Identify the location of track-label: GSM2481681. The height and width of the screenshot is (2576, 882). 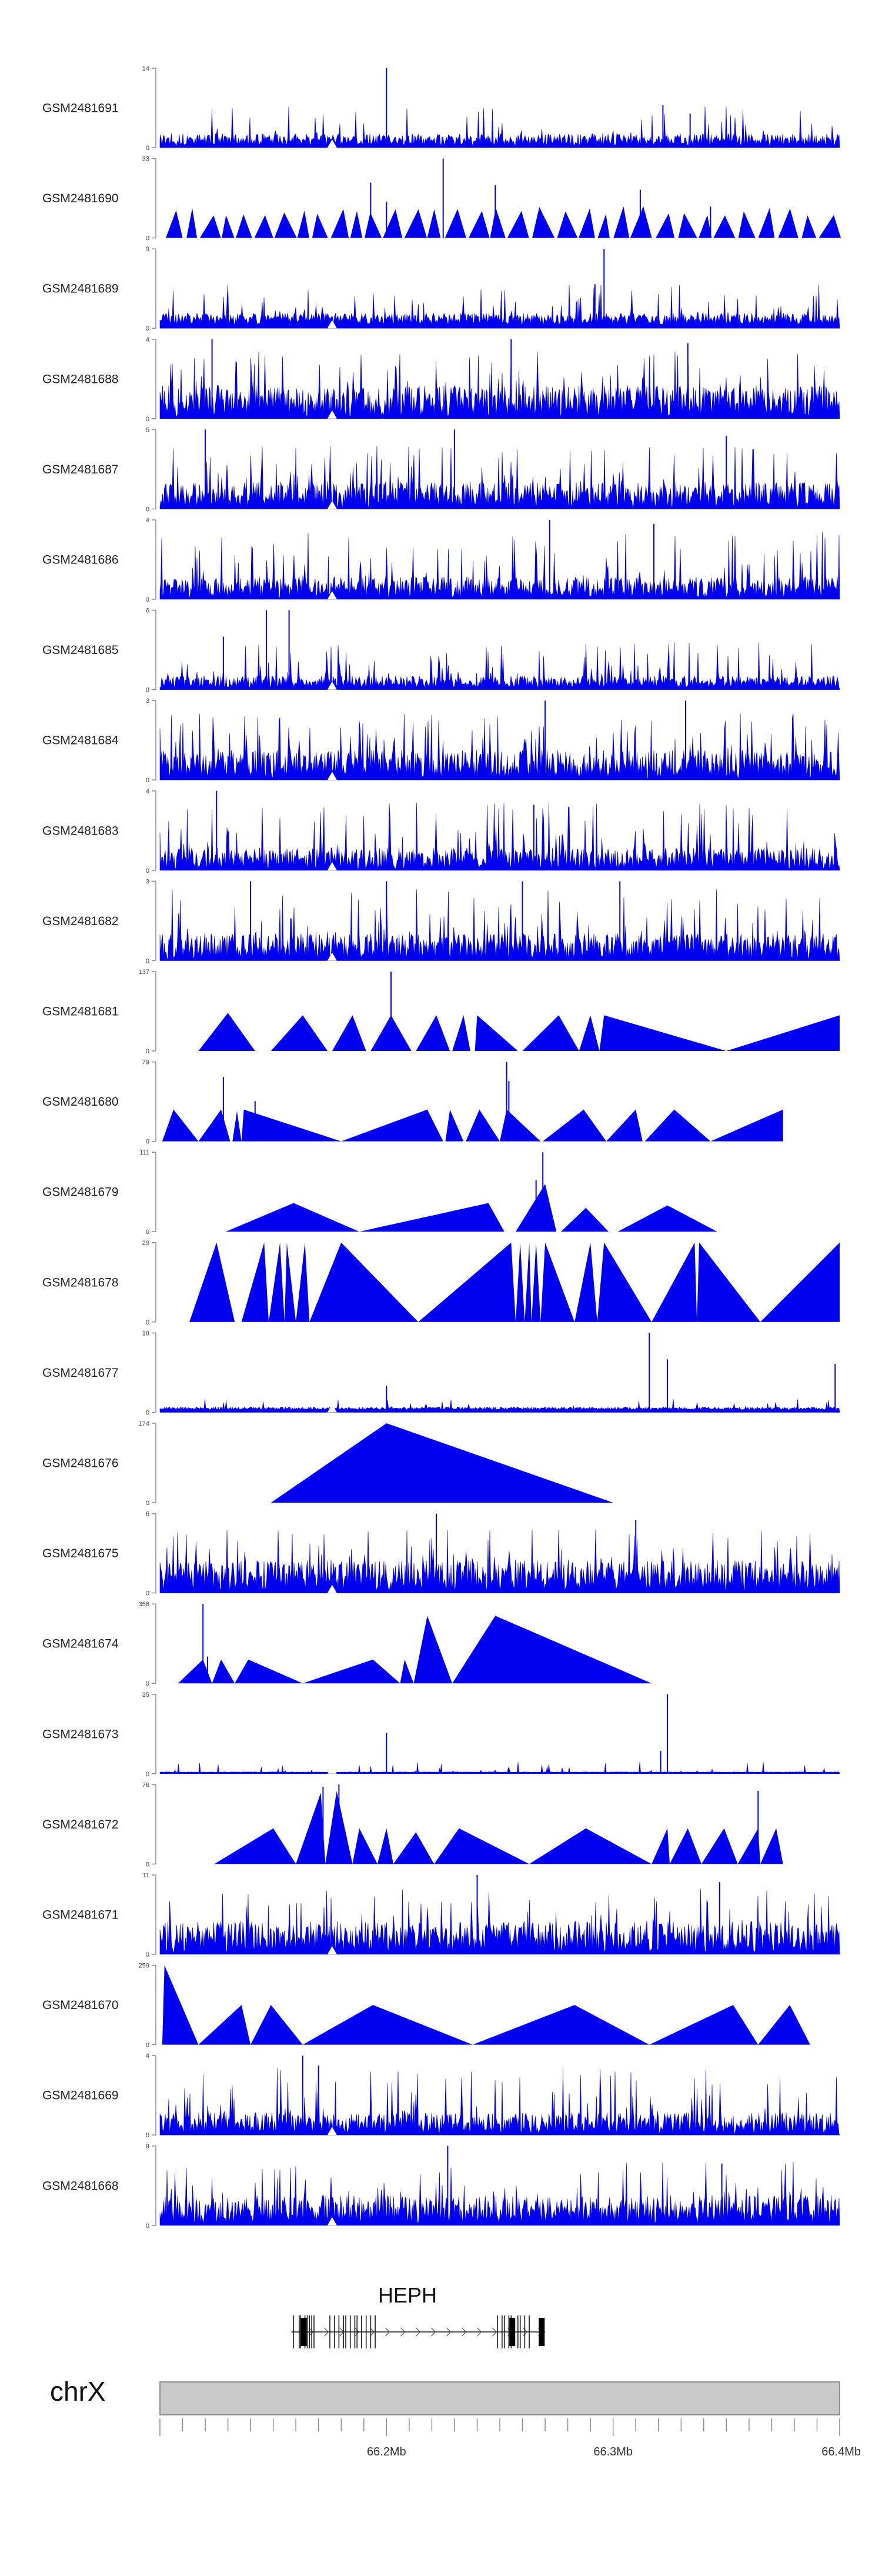
(80, 1012).